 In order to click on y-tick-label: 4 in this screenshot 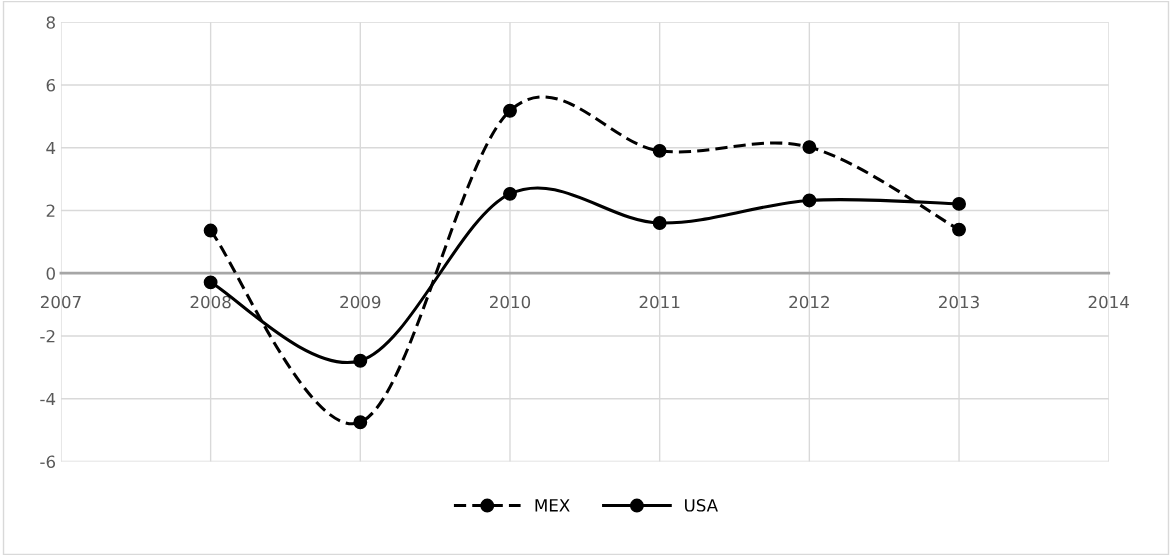, I will do `click(51, 148)`.